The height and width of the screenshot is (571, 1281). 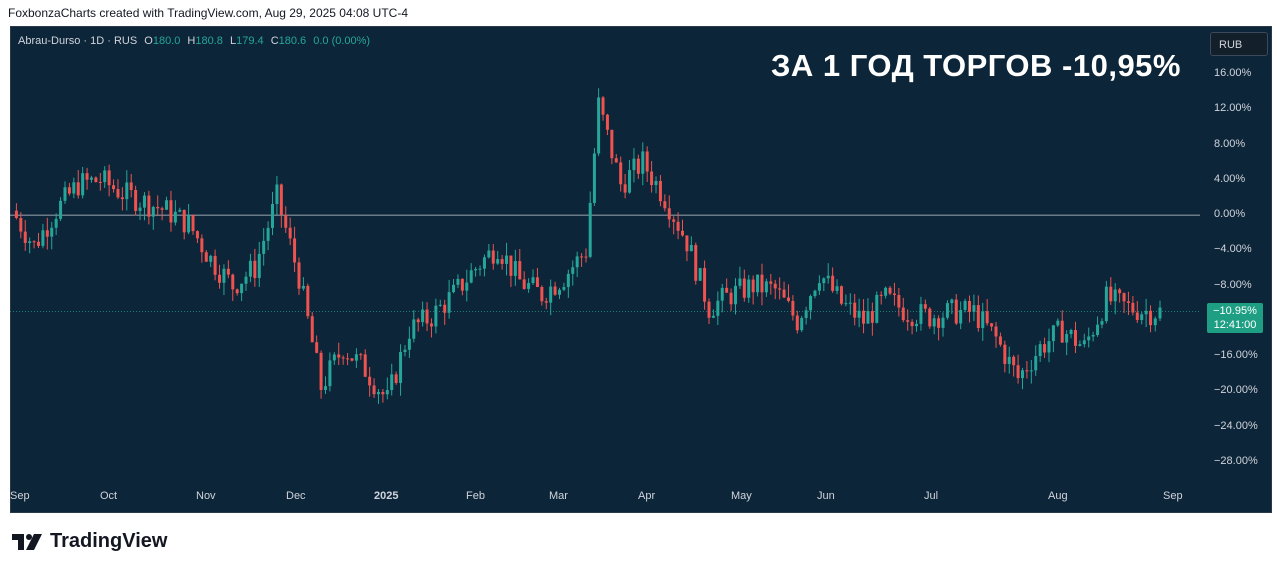 What do you see at coordinates (250, 41) in the screenshot?
I see `low-value: 179.4` at bounding box center [250, 41].